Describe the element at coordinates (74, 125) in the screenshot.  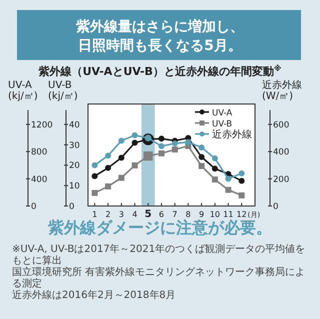
I see `y-tick-label: 40` at that location.